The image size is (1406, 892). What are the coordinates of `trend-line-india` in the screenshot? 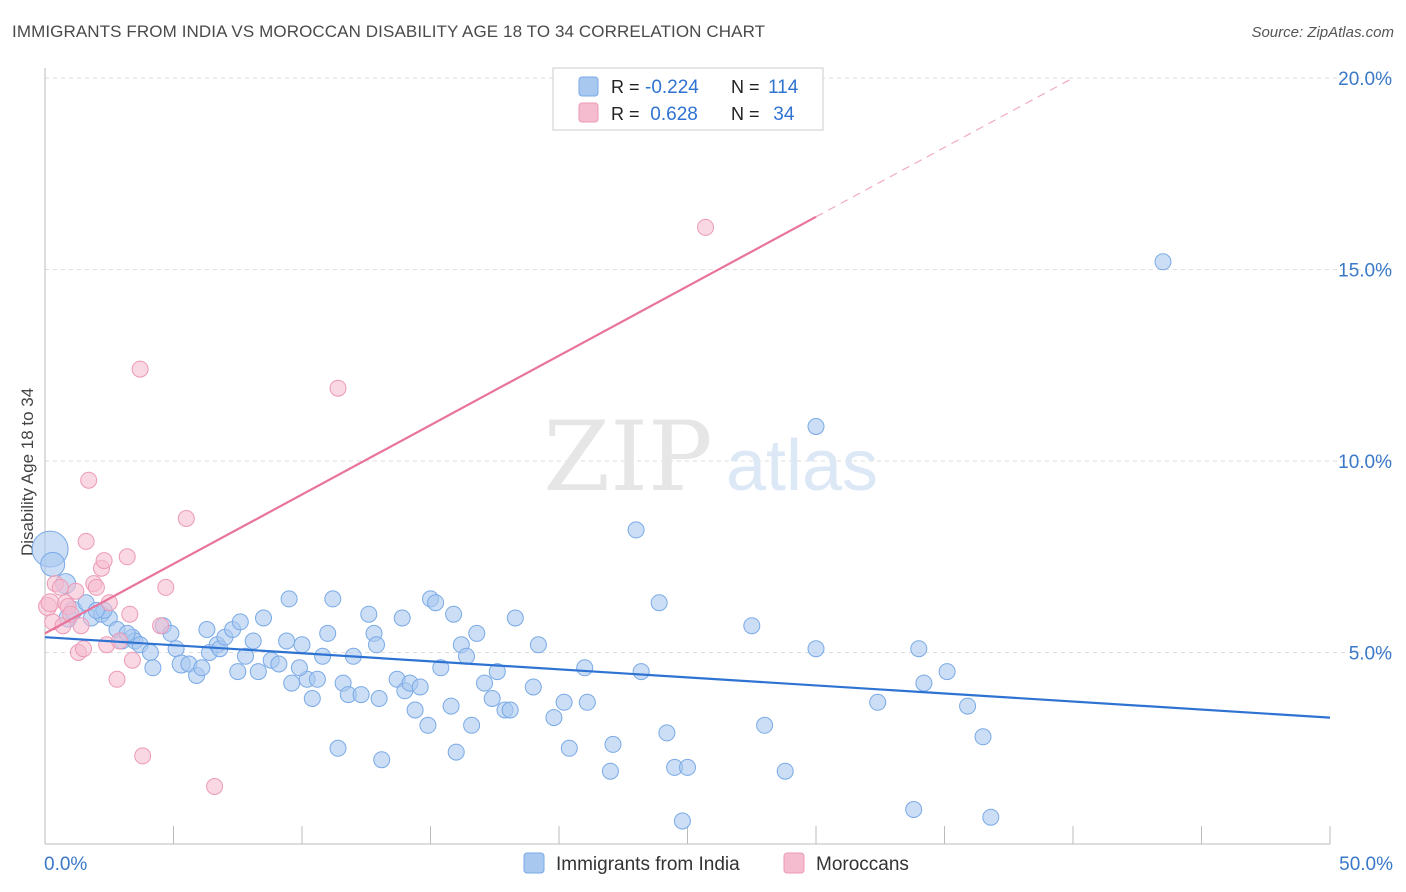 It's located at (687, 677).